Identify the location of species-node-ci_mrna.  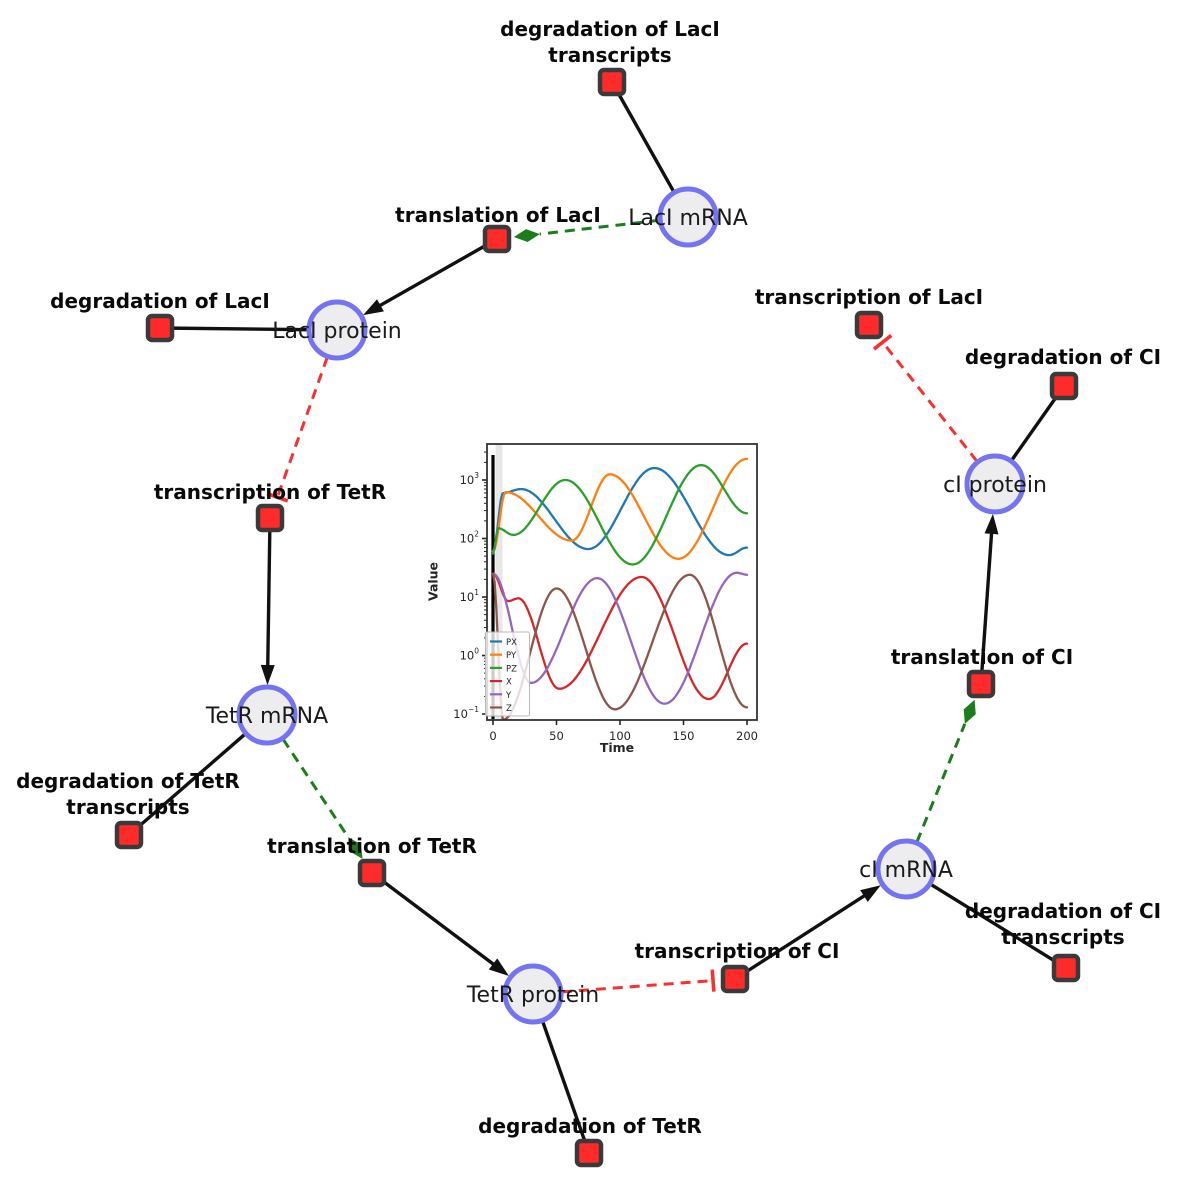
(906, 869).